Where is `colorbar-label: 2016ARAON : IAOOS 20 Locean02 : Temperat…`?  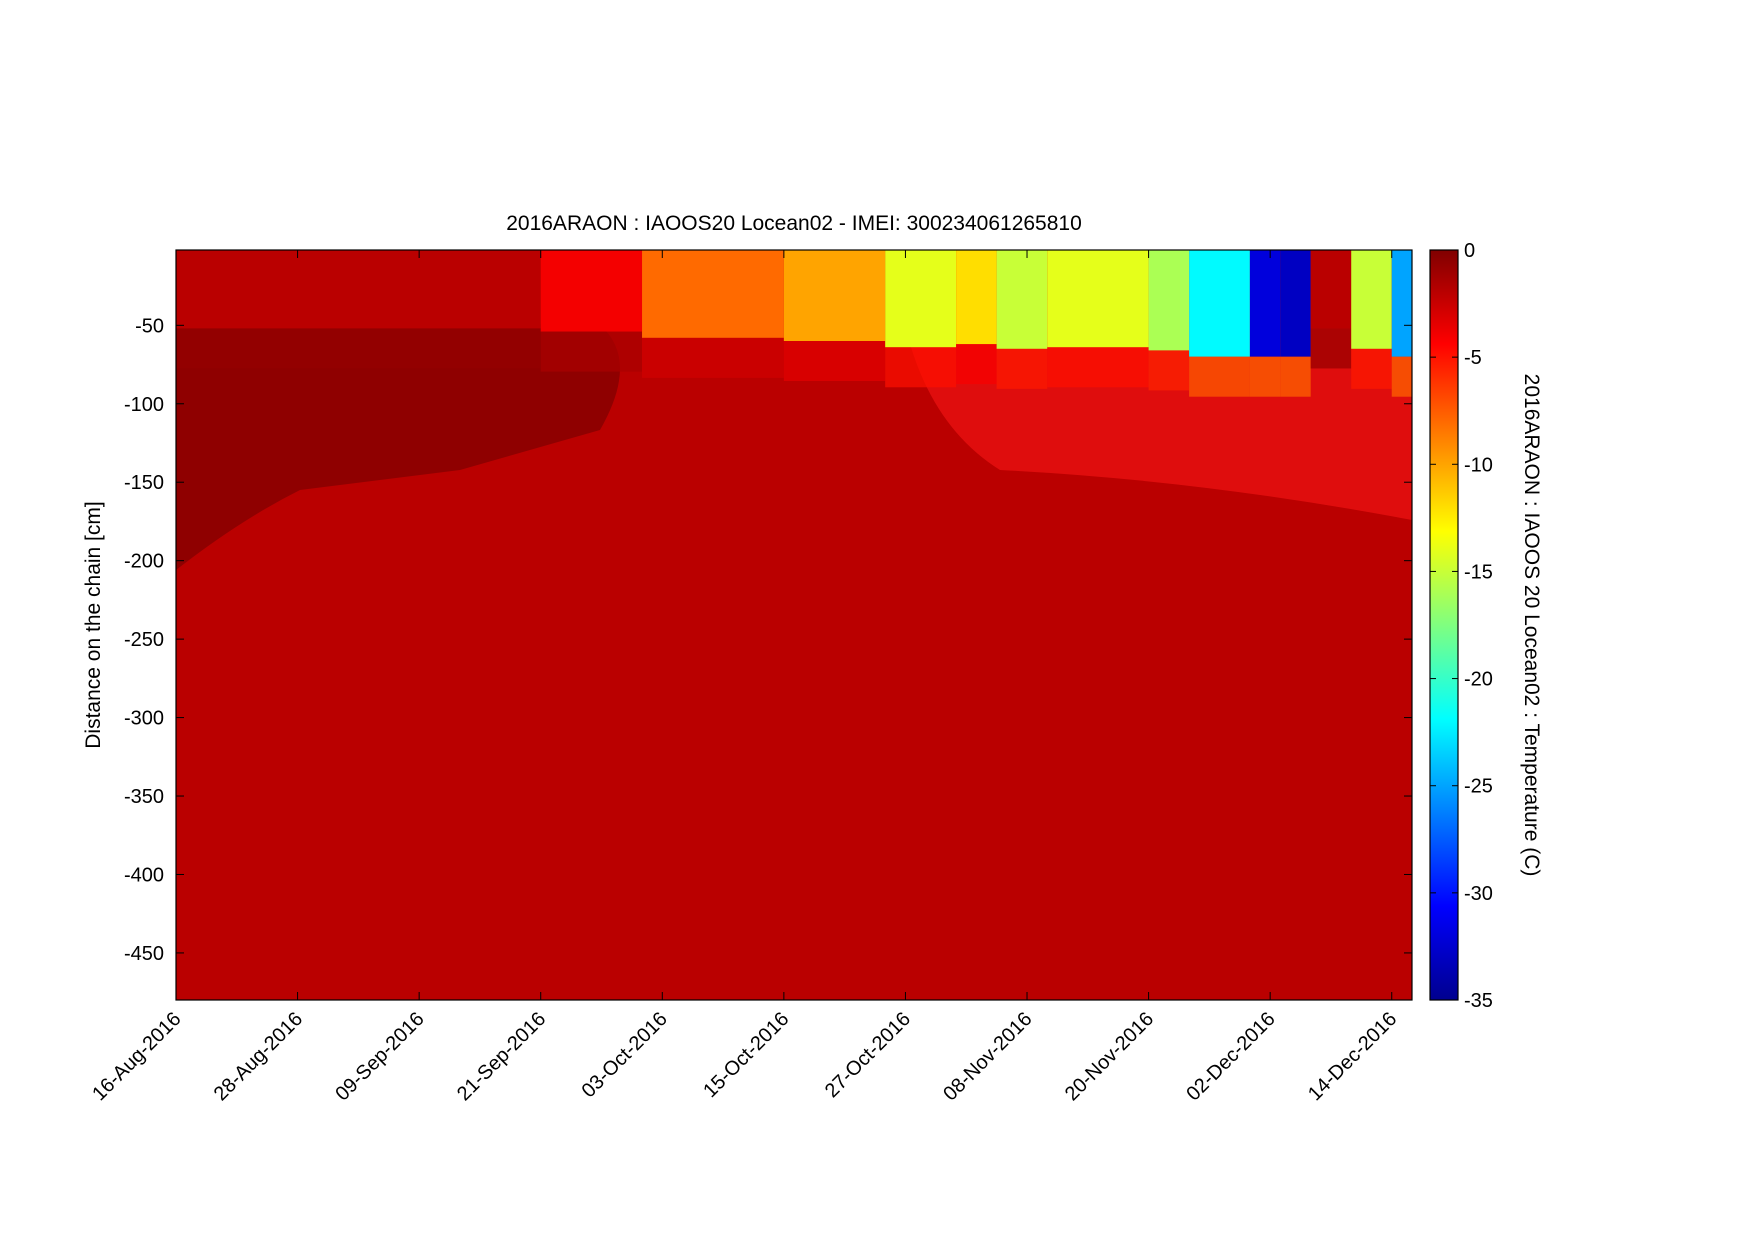 colorbar-label: 2016ARAON : IAOOS 20 Locean02 : Temperat… is located at coordinates (1531, 625).